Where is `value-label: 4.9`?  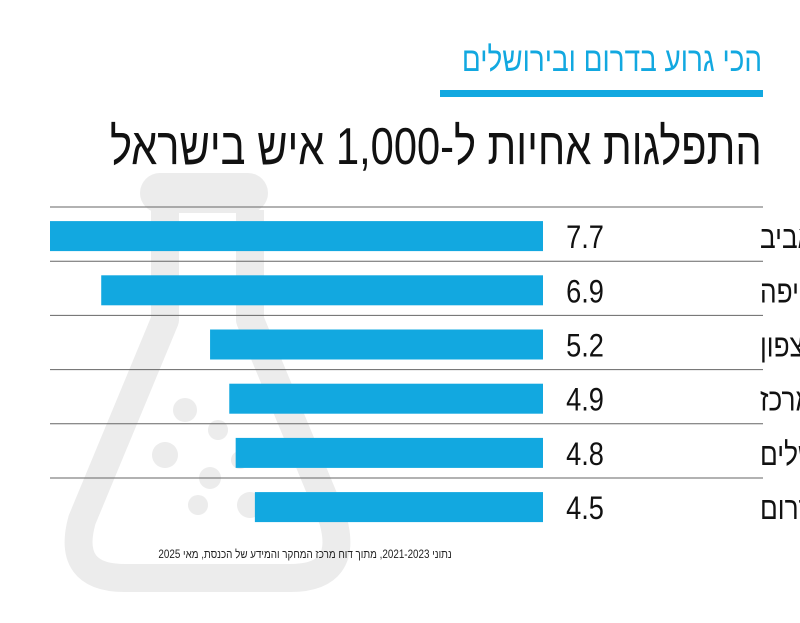
value-label: 4.9 is located at coordinates (585, 401).